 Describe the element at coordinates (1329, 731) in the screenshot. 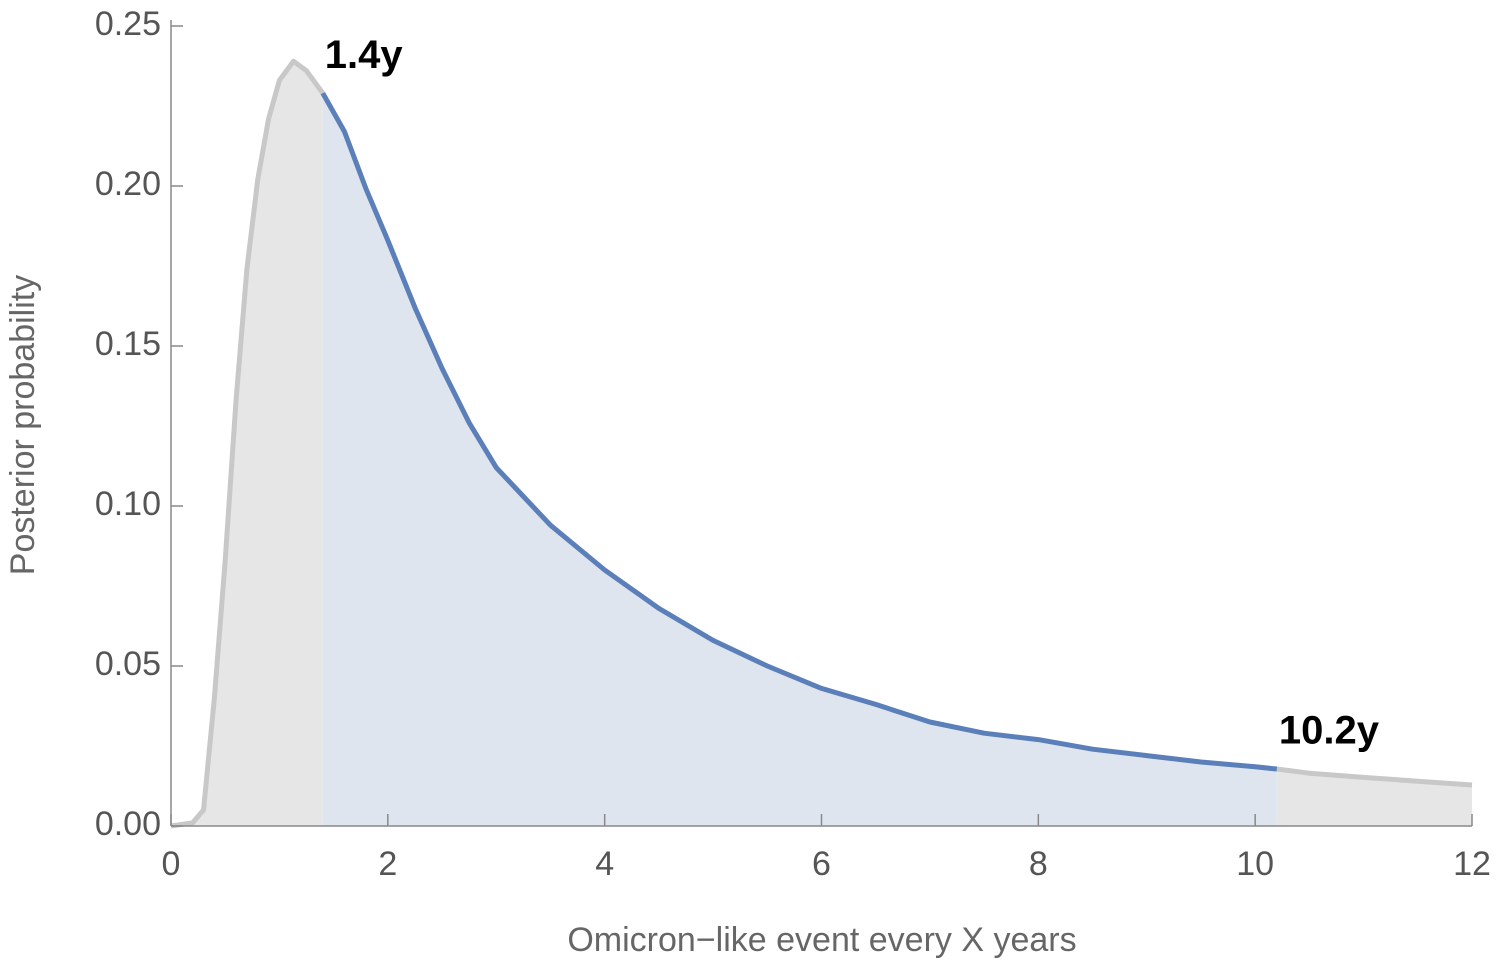

I see `annotation: 10.2y` at that location.